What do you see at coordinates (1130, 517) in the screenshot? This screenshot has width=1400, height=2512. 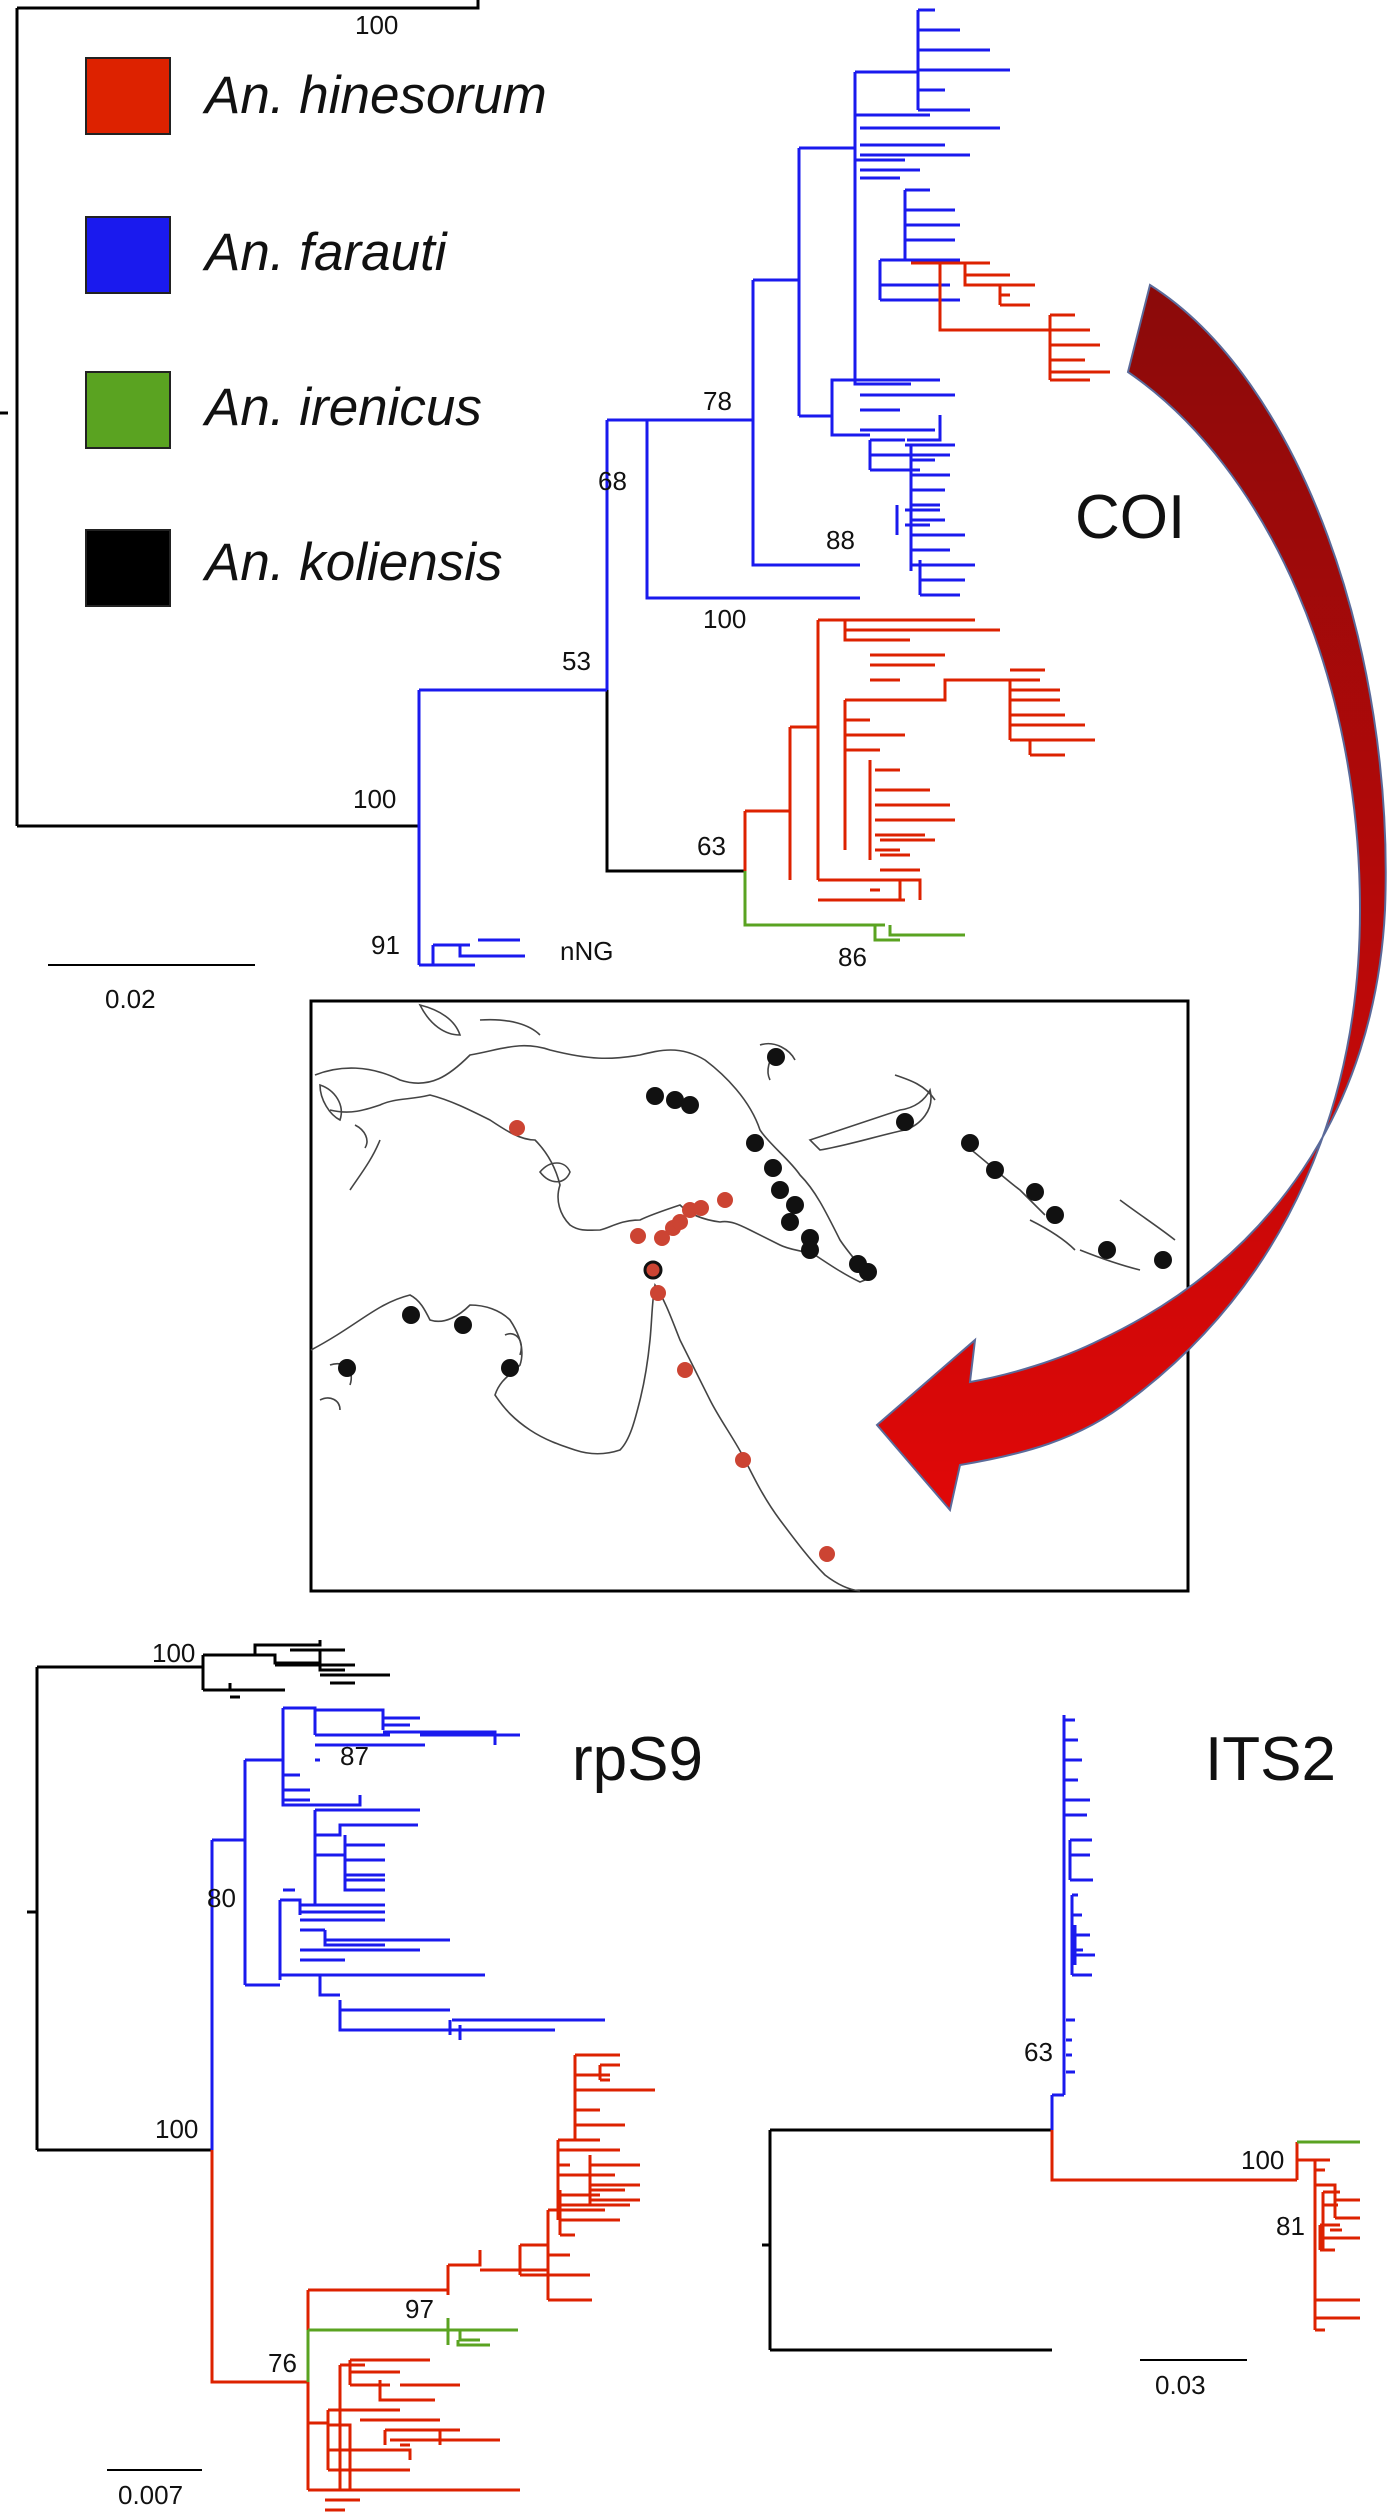 I see `coi-gene-title: COI` at bounding box center [1130, 517].